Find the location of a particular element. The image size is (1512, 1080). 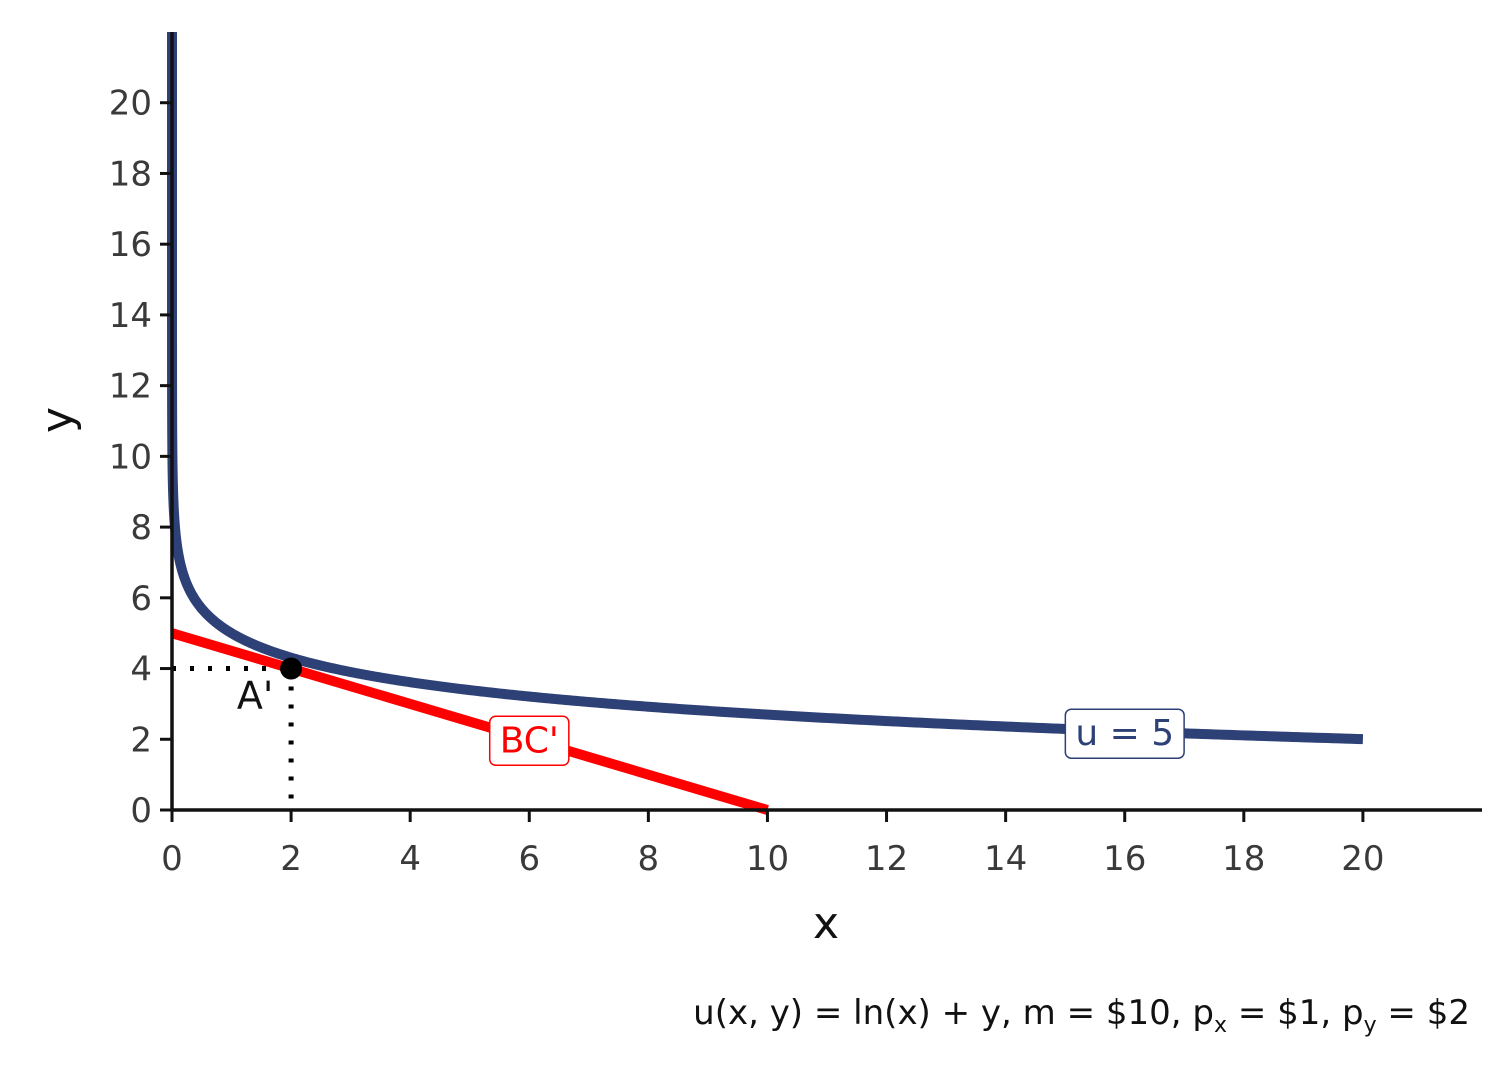

x-axis-ticks: 0 2 4 6 8 10 12 14 16 18 20 is located at coordinates (773, 844).